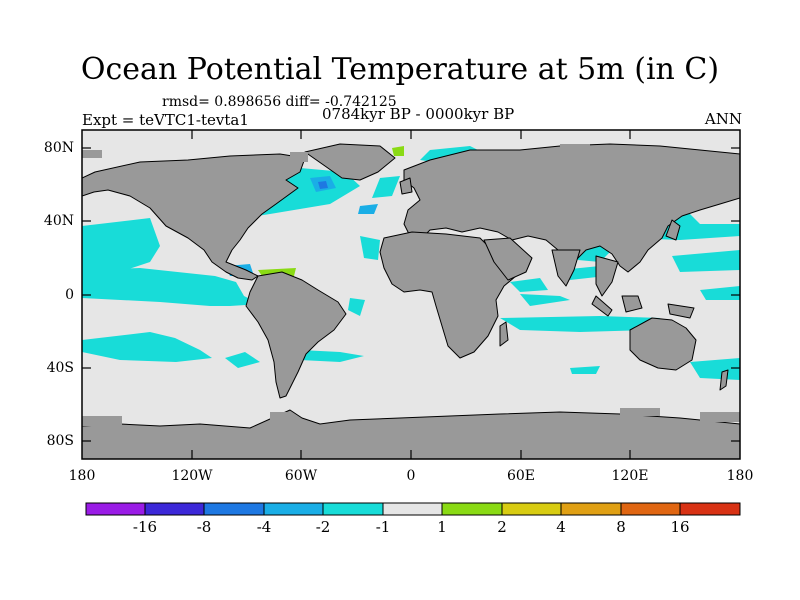  What do you see at coordinates (607, 276) in the screenshot?
I see `indochina` at bounding box center [607, 276].